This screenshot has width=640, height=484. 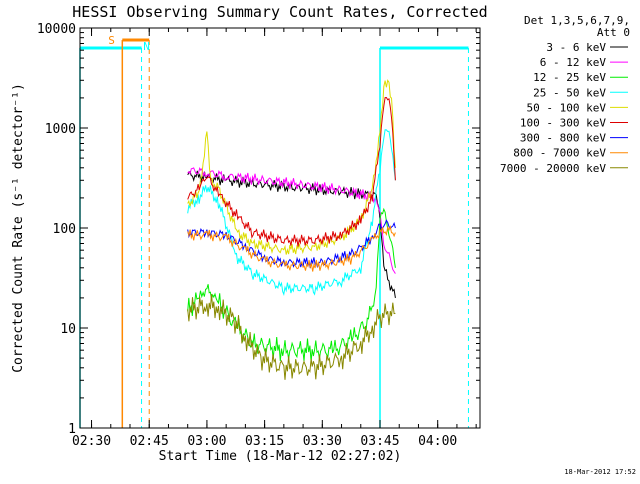 I want to click on legend-entry: 12 - 25 keV, so click(x=569, y=77).